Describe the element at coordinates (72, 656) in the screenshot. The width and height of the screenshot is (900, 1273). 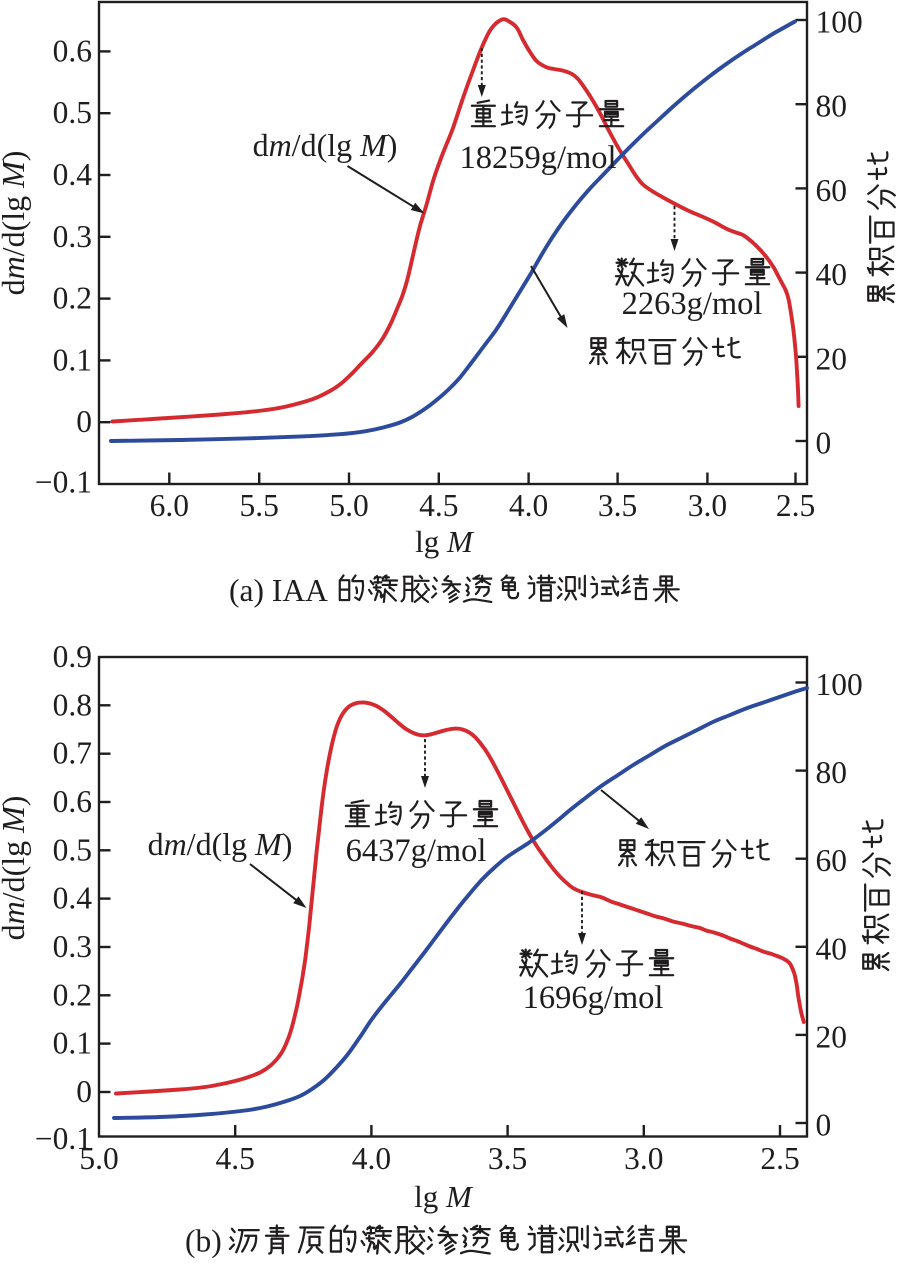
I see `svg-text: 0.9` at that location.